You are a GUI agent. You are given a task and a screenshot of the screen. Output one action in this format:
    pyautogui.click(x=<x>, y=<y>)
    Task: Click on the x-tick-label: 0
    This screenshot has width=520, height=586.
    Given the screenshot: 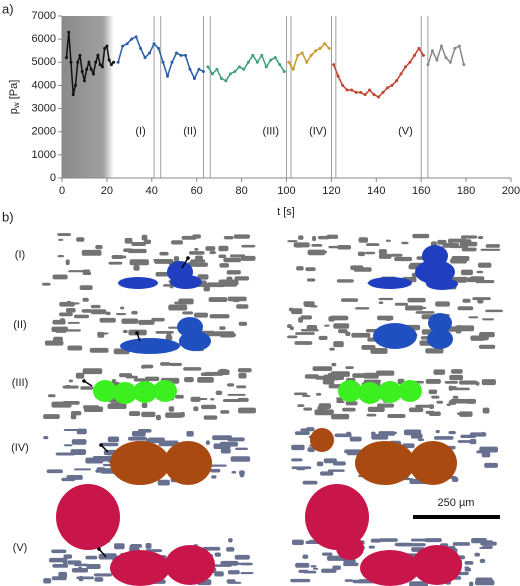 What is the action you would take?
    pyautogui.click(x=62, y=191)
    